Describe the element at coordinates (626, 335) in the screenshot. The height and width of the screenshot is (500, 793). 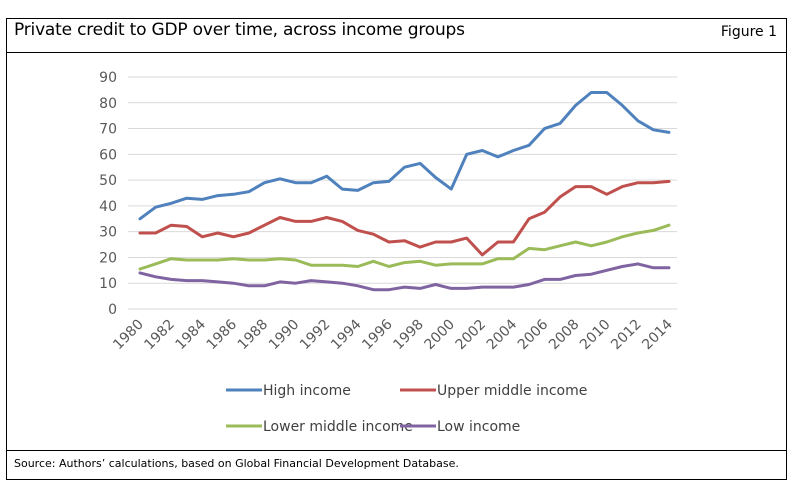
I see `x-tick-label: 2012` at that location.